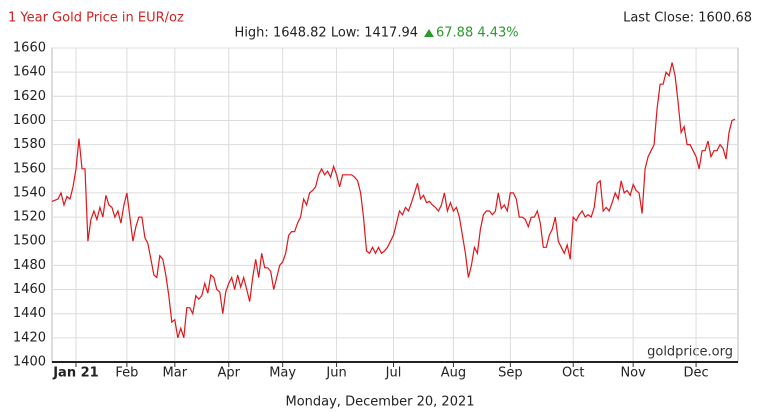  What do you see at coordinates (429, 33) in the screenshot?
I see `up-arrow` at bounding box center [429, 33].